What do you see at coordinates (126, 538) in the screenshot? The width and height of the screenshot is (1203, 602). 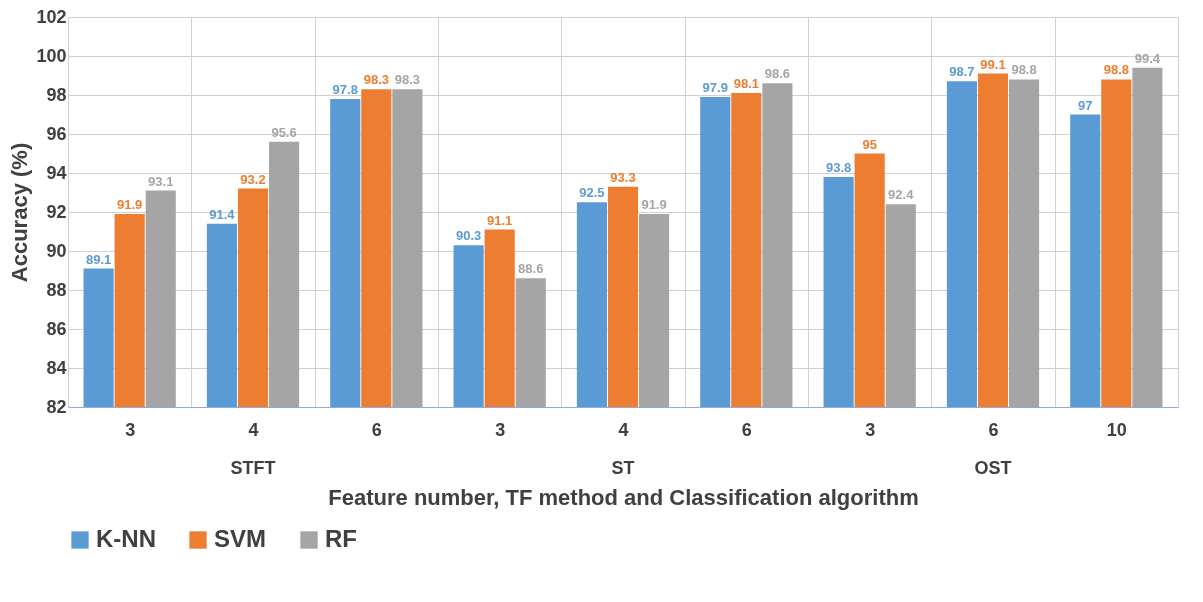 I see `legend-label: K-NN` at bounding box center [126, 538].